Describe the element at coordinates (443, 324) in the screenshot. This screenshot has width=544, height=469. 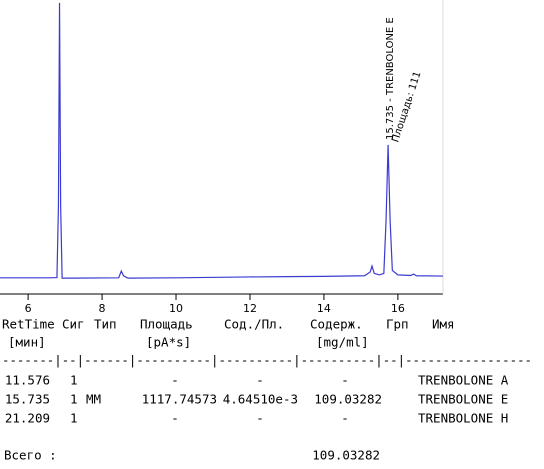
I see `column-header: Имя` at that location.